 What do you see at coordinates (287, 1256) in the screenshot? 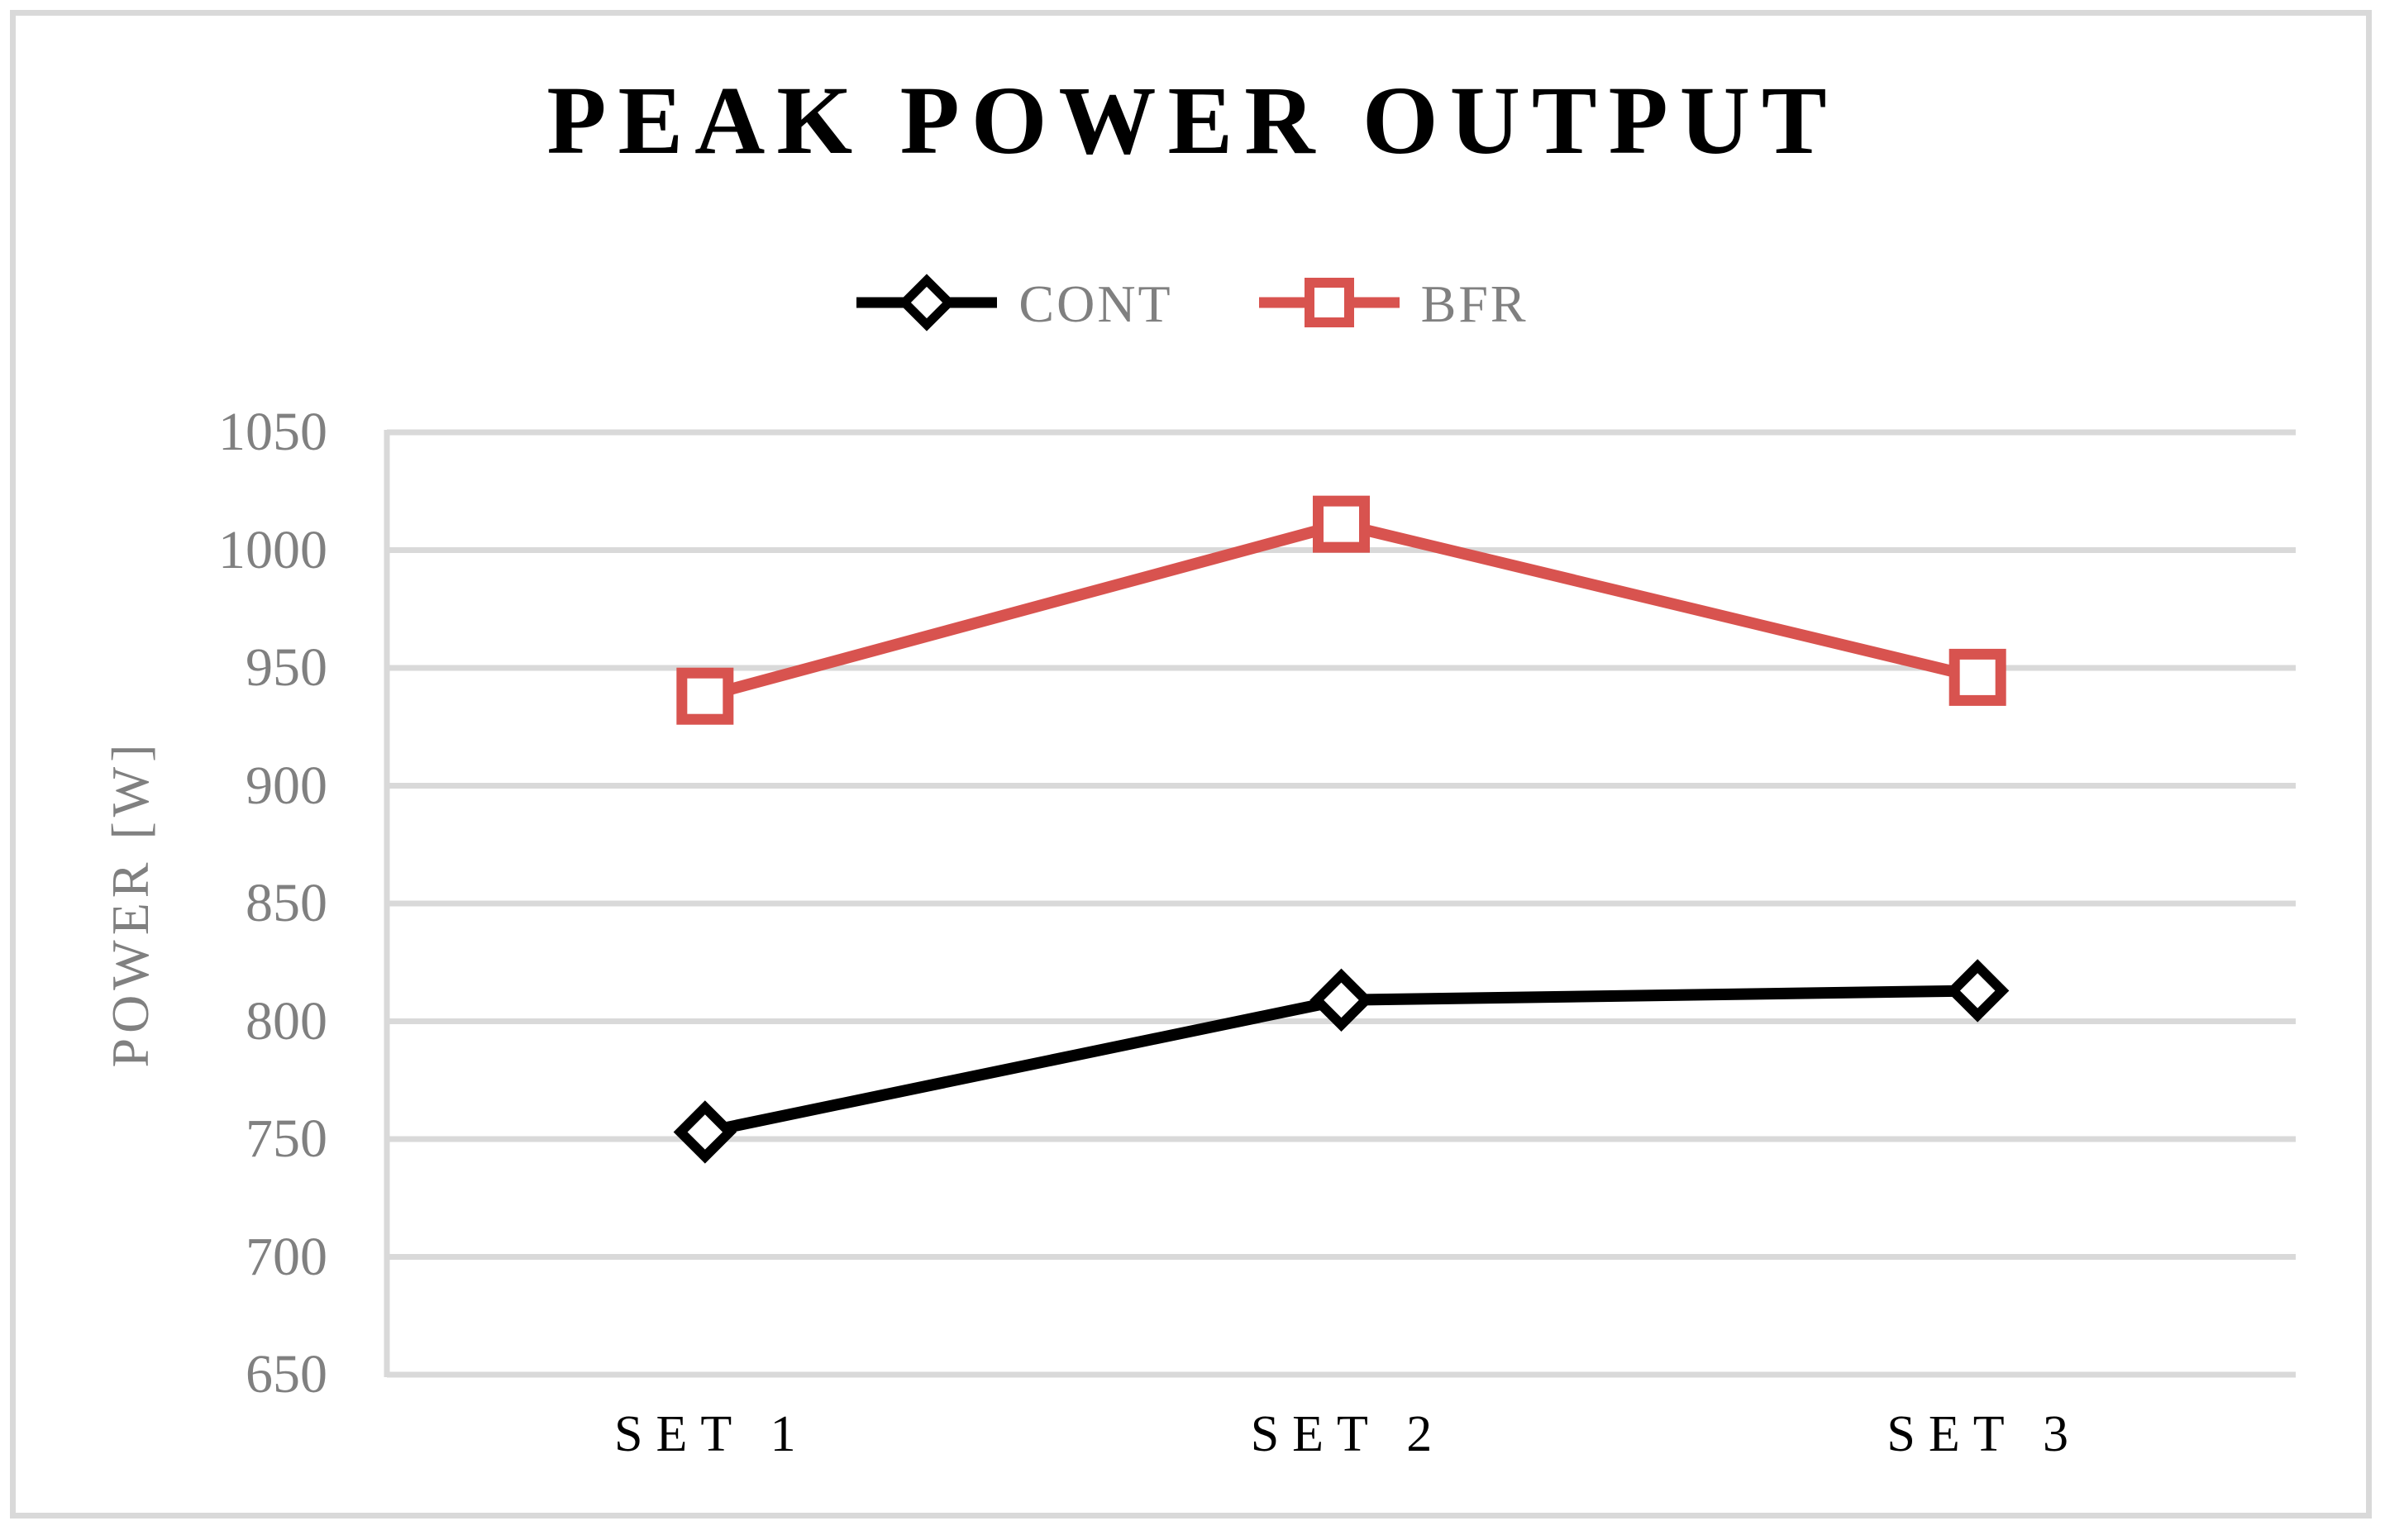
I see `y-tick-label-700: 700` at bounding box center [287, 1256].